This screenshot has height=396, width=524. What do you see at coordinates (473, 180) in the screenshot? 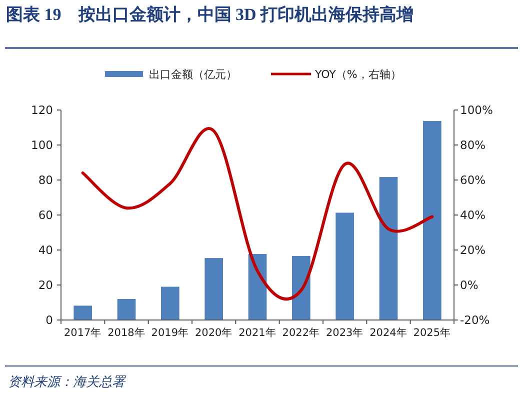
I see `y2-tick-label: 60%` at bounding box center [473, 180].